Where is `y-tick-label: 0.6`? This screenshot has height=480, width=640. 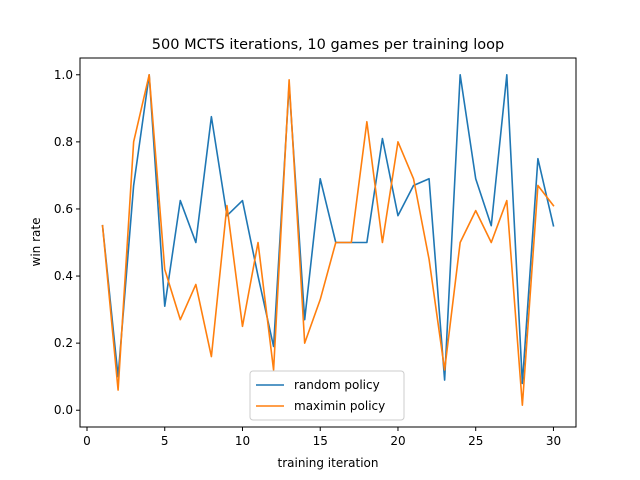 y-tick-label: 0.6 is located at coordinates (63, 209).